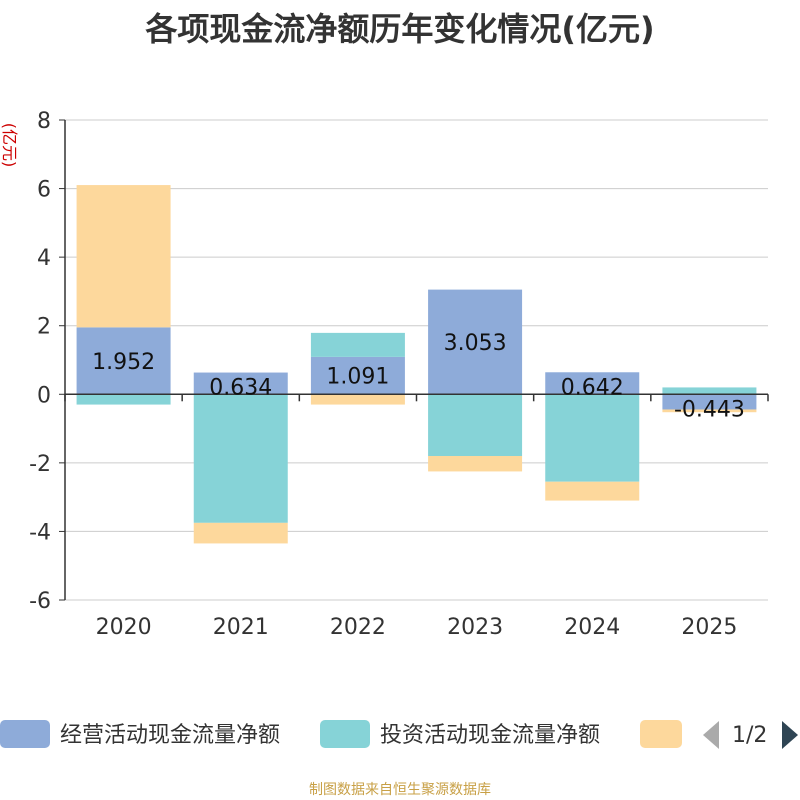 This screenshot has height=800, width=800. I want to click on y-axis-label: (亿元), so click(9, 145).